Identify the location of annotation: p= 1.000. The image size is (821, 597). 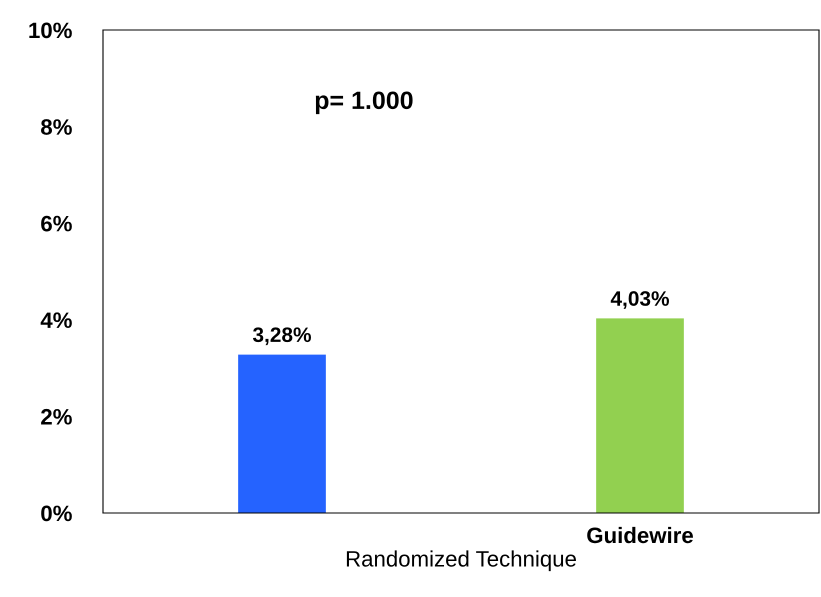
(364, 102).